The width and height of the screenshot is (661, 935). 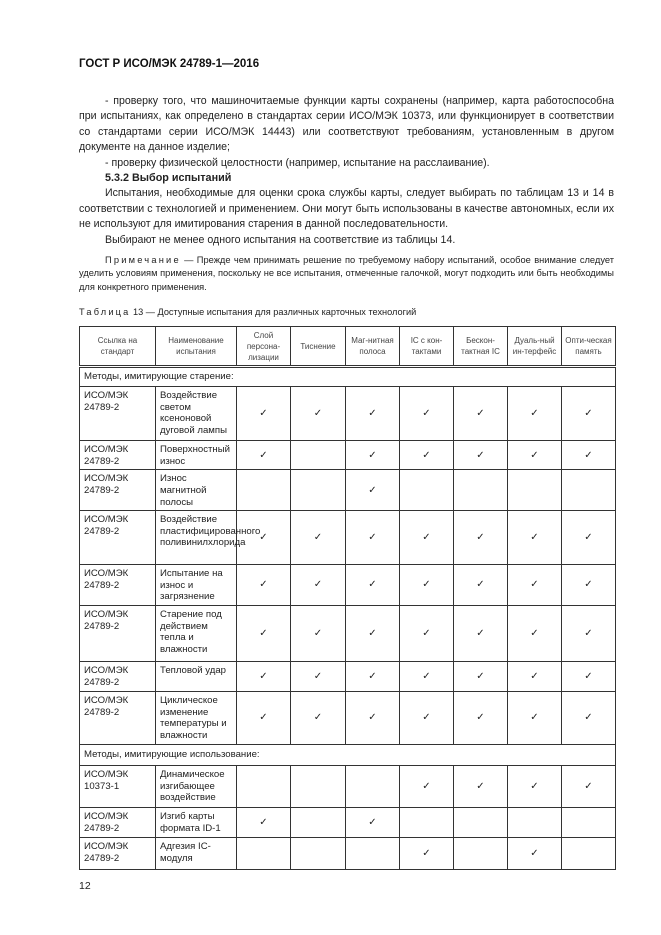 I want to click on column-header: IC с кон-тактами, so click(x=426, y=347).